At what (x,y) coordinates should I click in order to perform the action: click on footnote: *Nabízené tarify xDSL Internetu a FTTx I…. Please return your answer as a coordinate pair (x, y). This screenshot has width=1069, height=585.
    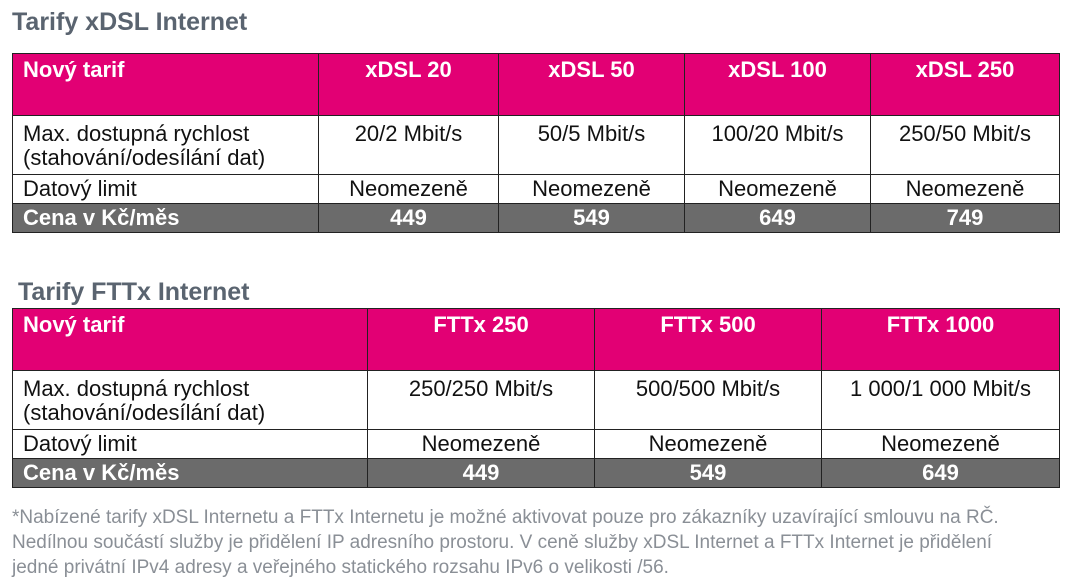
    Looking at the image, I should click on (537, 542).